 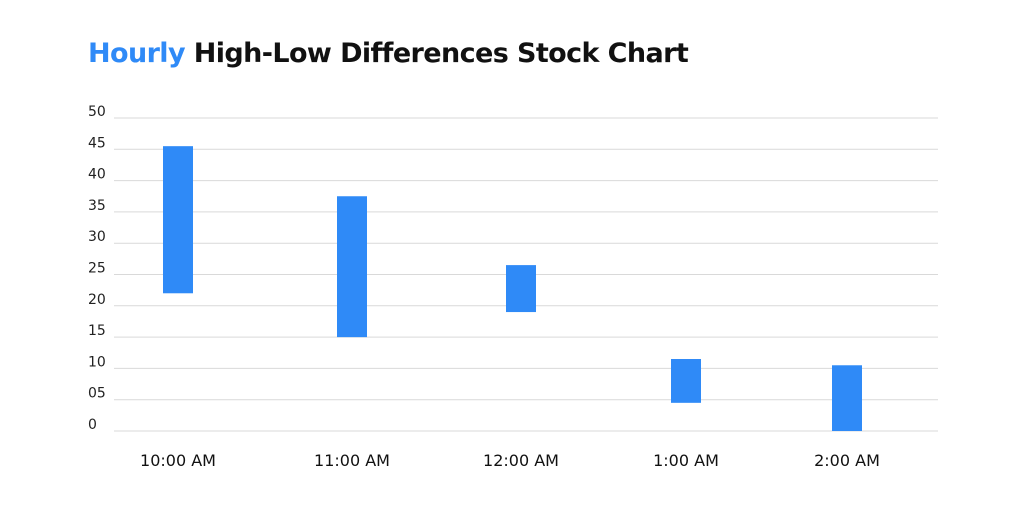 I want to click on y-axis-ticks: 0 05 10 15 20 25 30 35 40 45 50, so click(x=97, y=268).